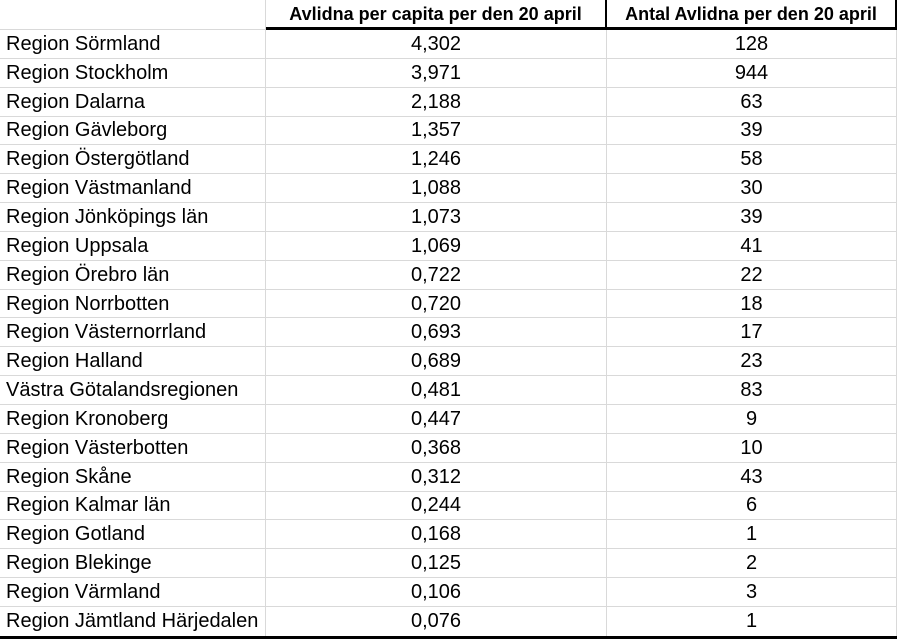 The width and height of the screenshot is (901, 639). Describe the element at coordinates (436, 333) in the screenshot. I see `per-capita-cell: 0,693` at that location.